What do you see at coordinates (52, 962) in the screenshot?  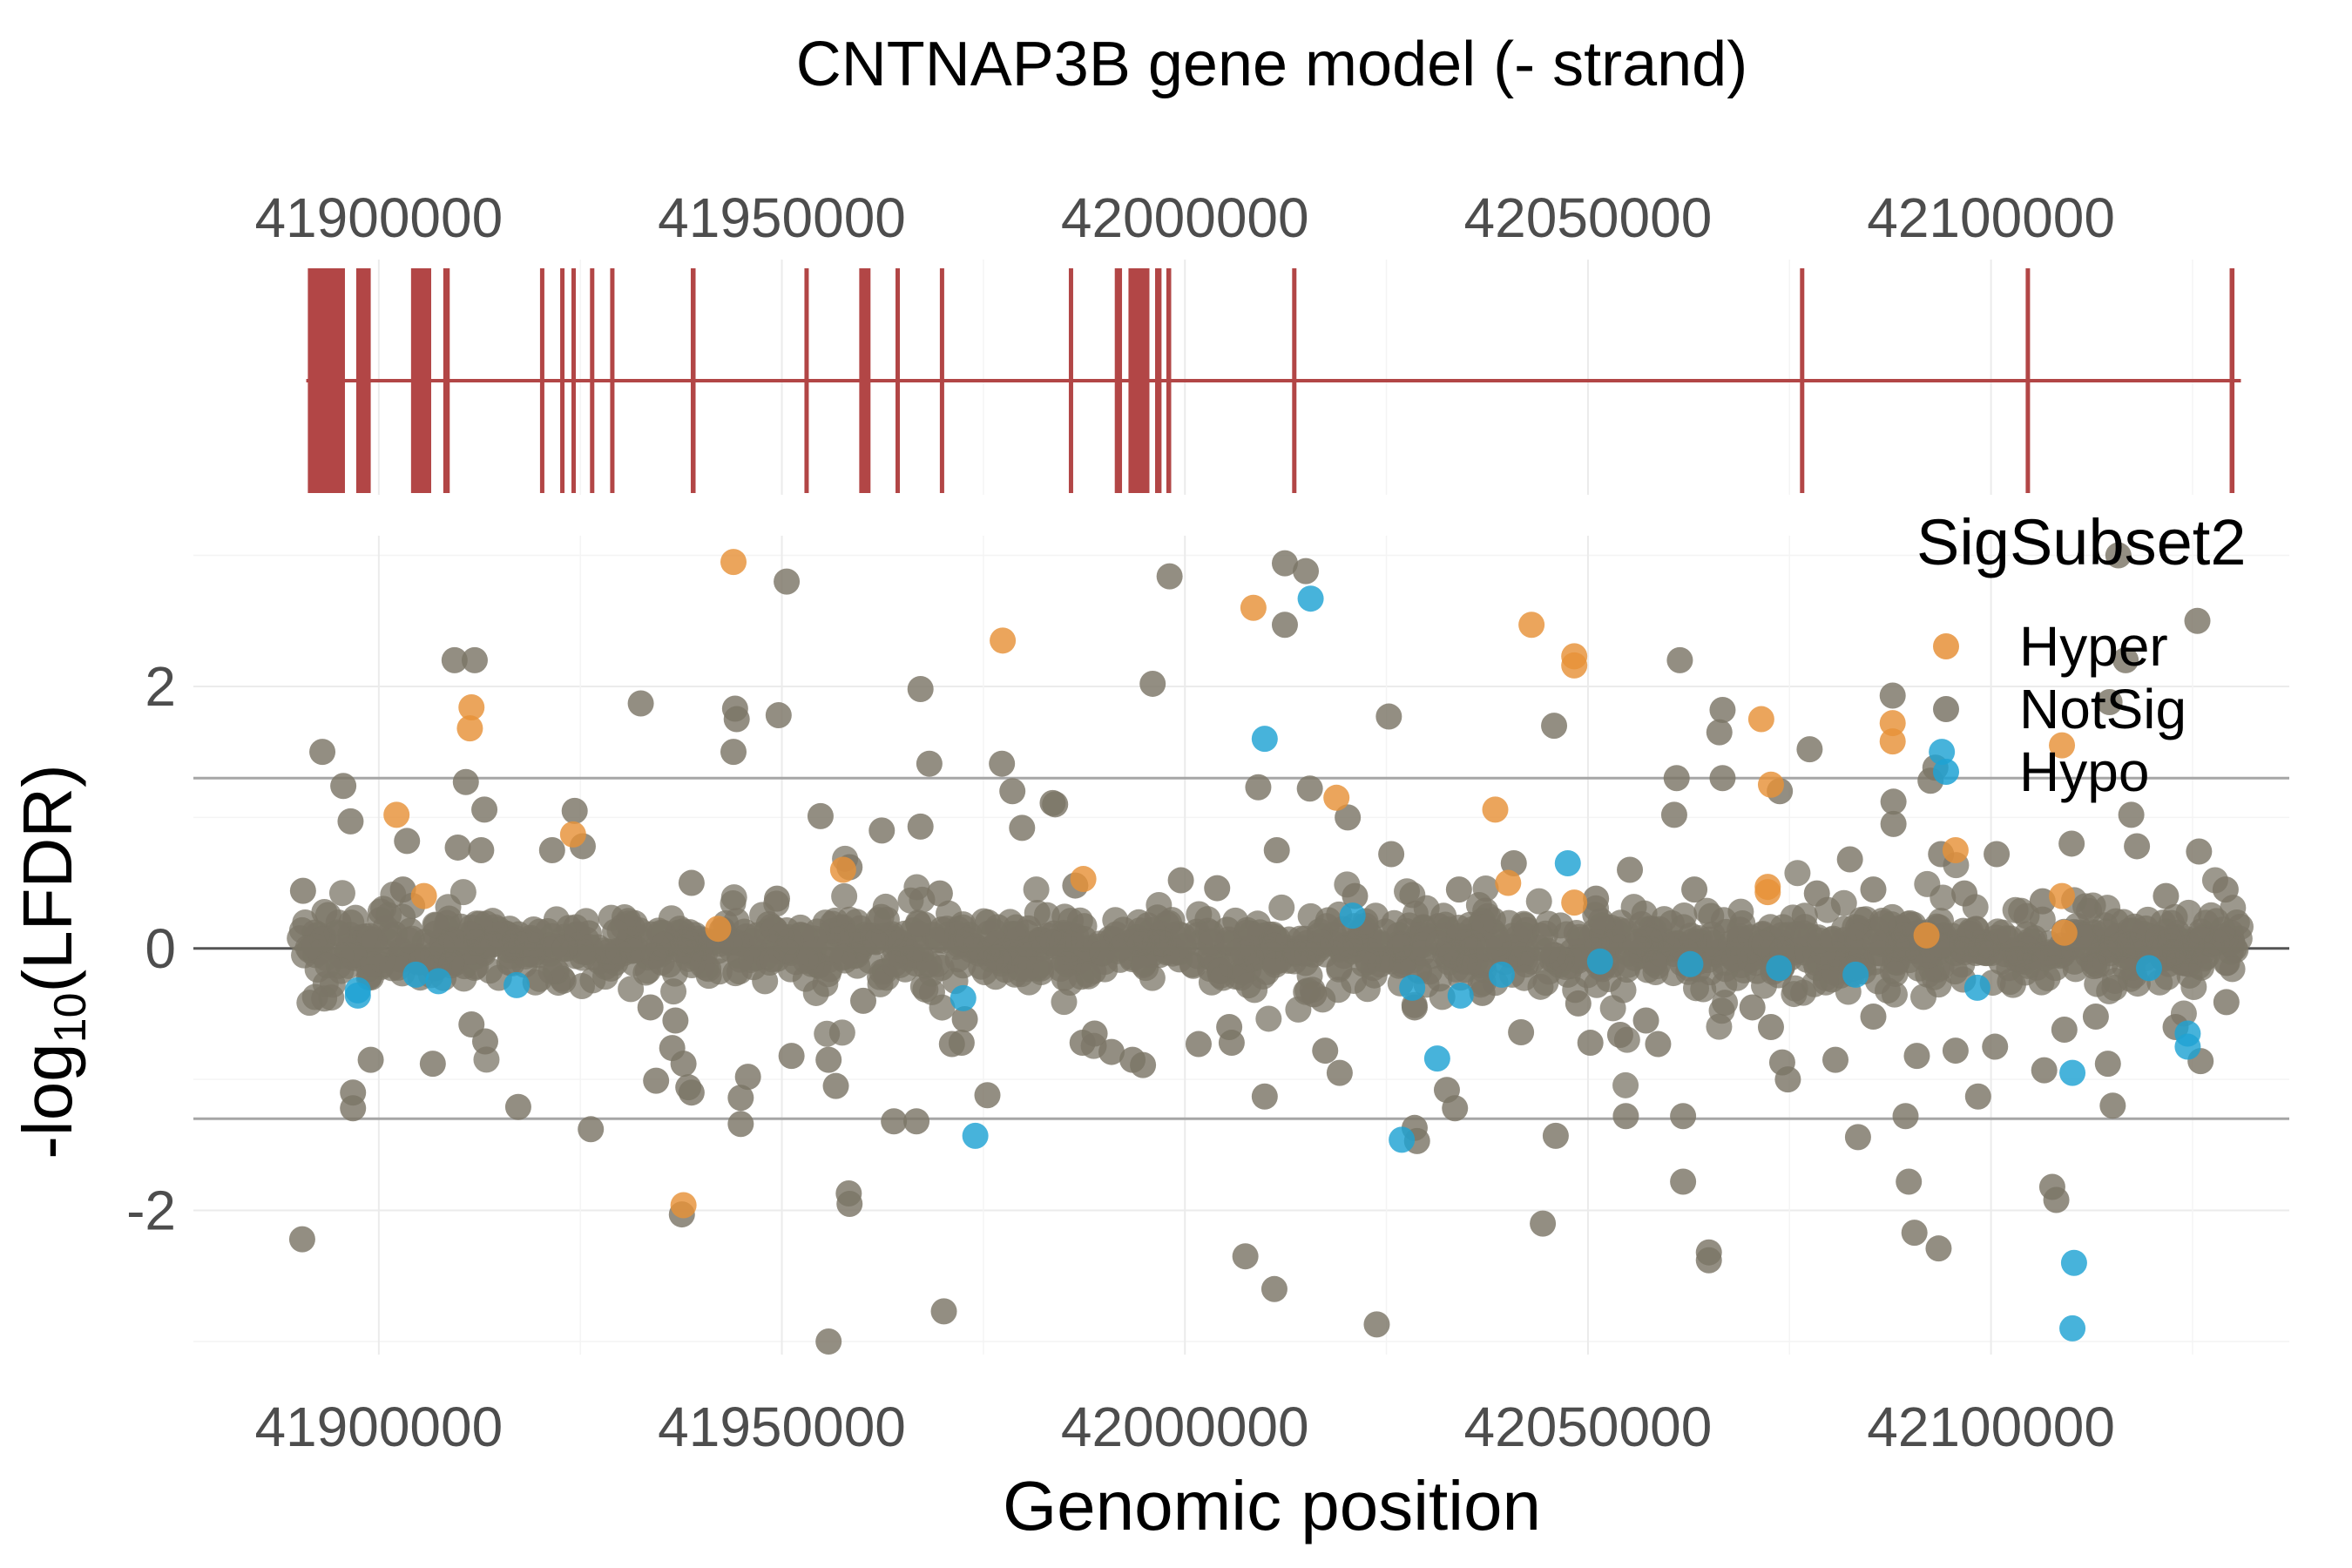 I see `y-axis-title: -log10(LFDR)` at bounding box center [52, 962].